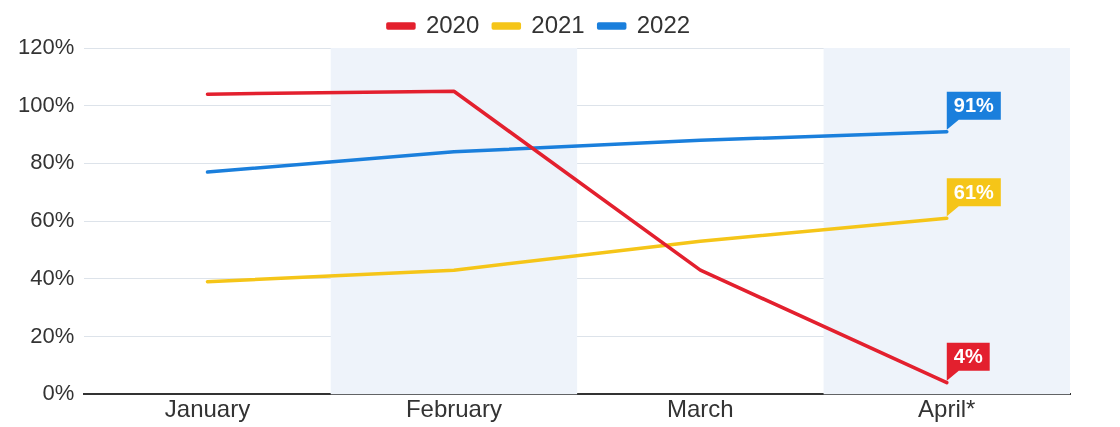 Image resolution: width=1120 pixels, height=427 pixels. Describe the element at coordinates (52, 220) in the screenshot. I see `y-tick-label: 60%` at that location.